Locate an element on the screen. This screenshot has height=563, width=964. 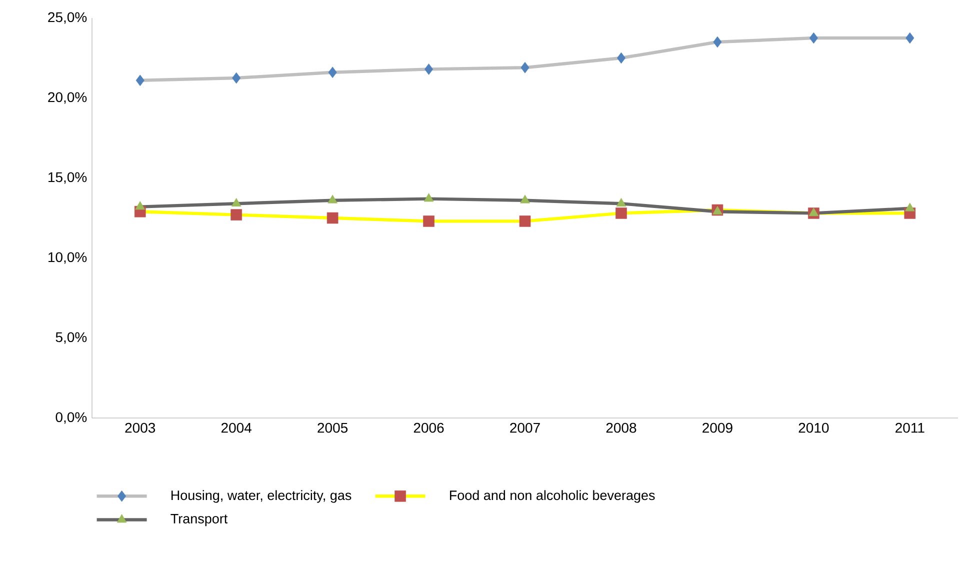
x-tick-label: 2010 is located at coordinates (813, 427).